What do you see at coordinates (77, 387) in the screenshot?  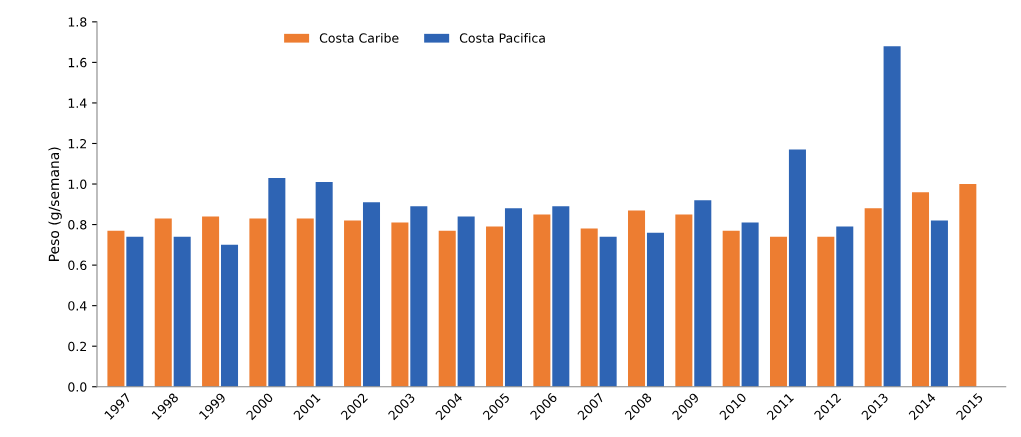 I see `y-tick-label: 0.0` at bounding box center [77, 387].